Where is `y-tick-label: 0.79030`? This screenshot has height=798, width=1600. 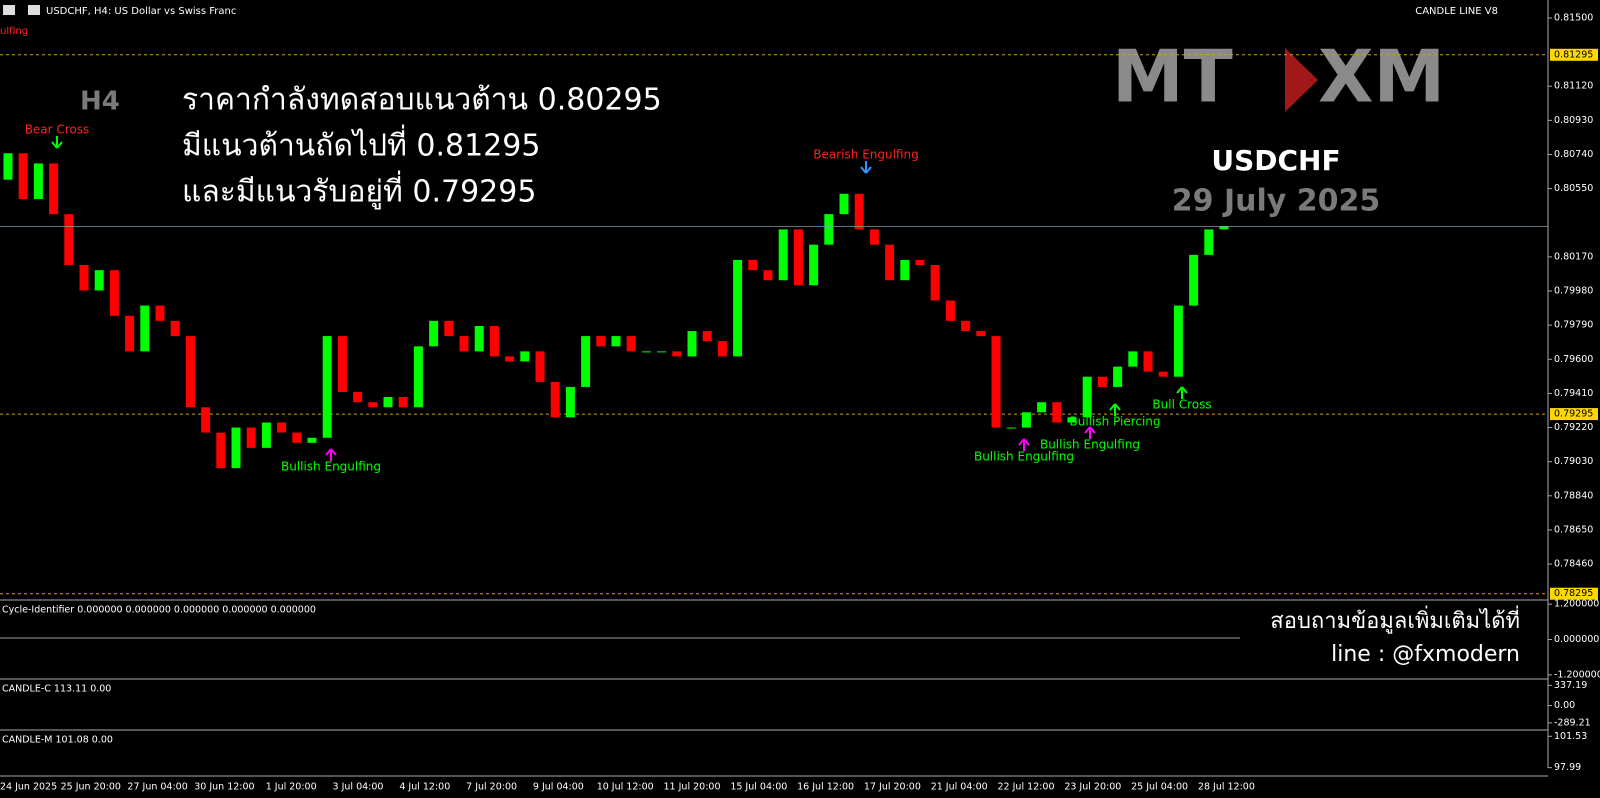 y-tick-label: 0.79030 is located at coordinates (1573, 461).